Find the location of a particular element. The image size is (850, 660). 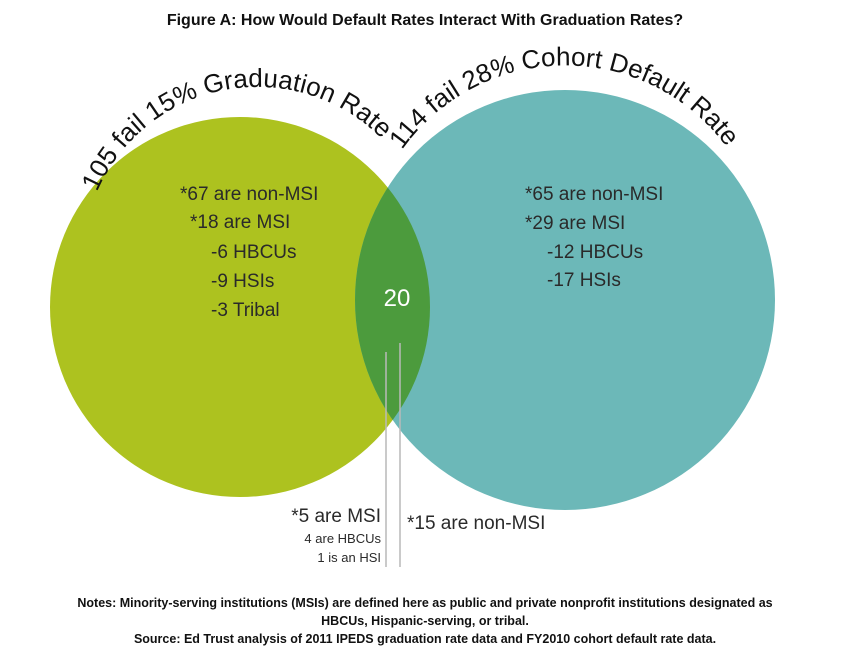

right-hbcu-count: -12 HBCUs is located at coordinates (595, 252).